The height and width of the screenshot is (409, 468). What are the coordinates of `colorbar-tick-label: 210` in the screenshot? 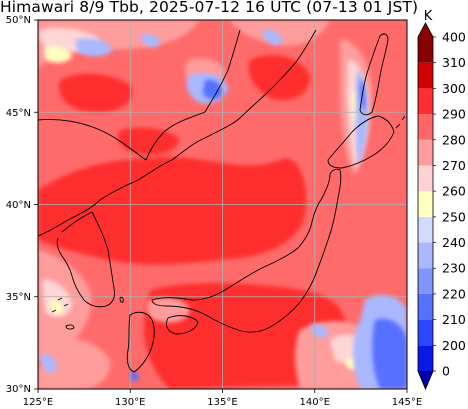 It's located at (454, 319).